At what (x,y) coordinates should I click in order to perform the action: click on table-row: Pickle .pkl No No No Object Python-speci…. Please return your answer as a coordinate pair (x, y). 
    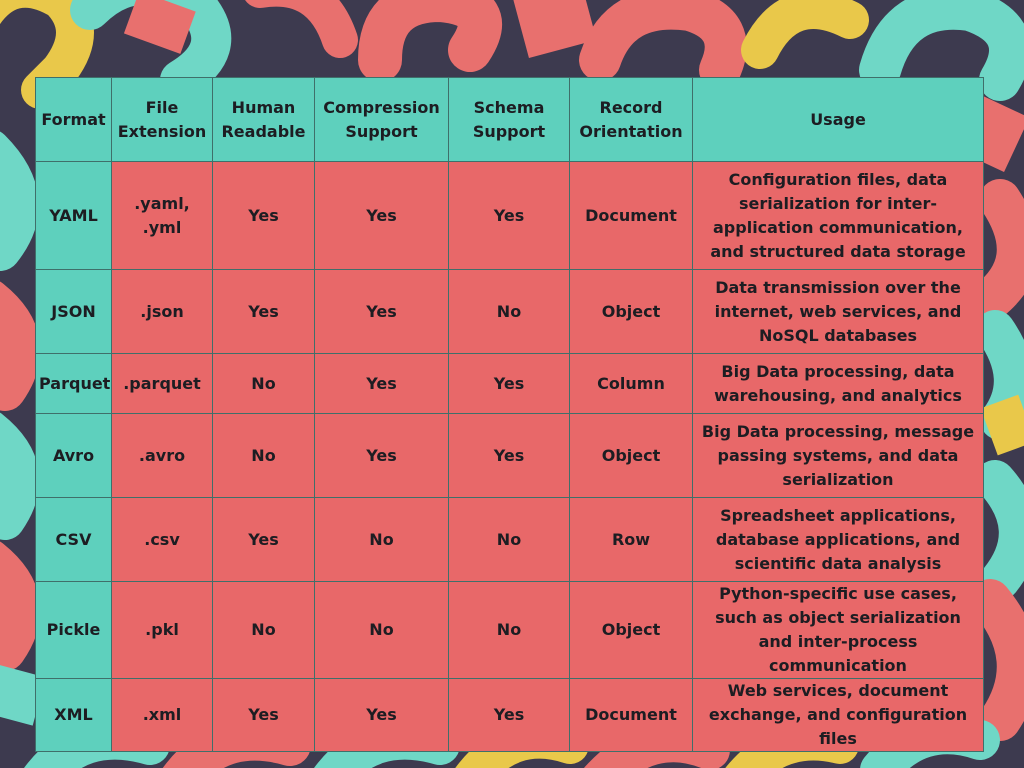
    Looking at the image, I should click on (509, 630).